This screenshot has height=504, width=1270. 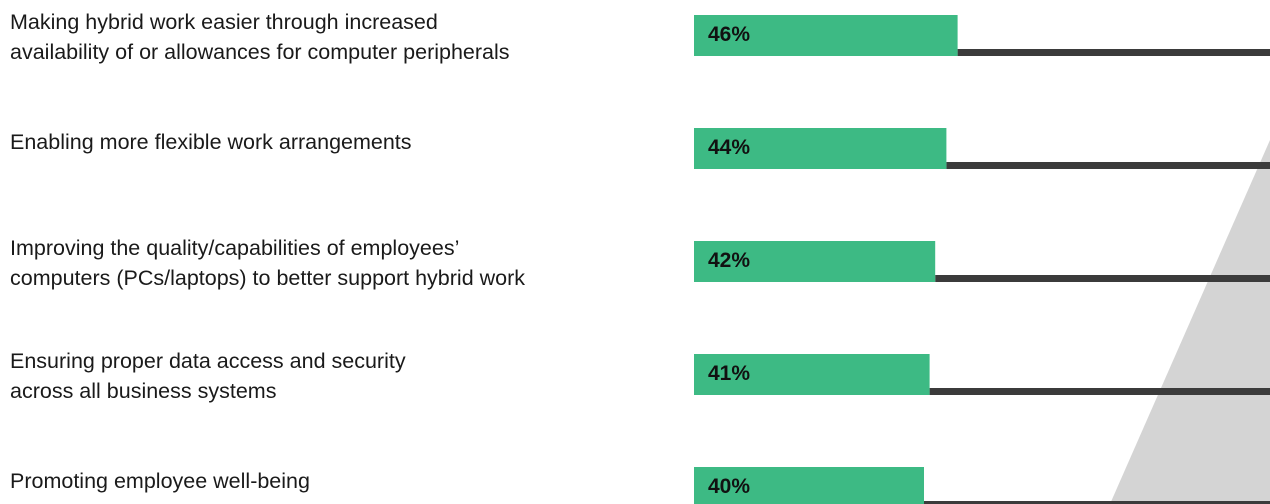 I want to click on category-label-5: Promoting employee well-being, so click(x=160, y=481).